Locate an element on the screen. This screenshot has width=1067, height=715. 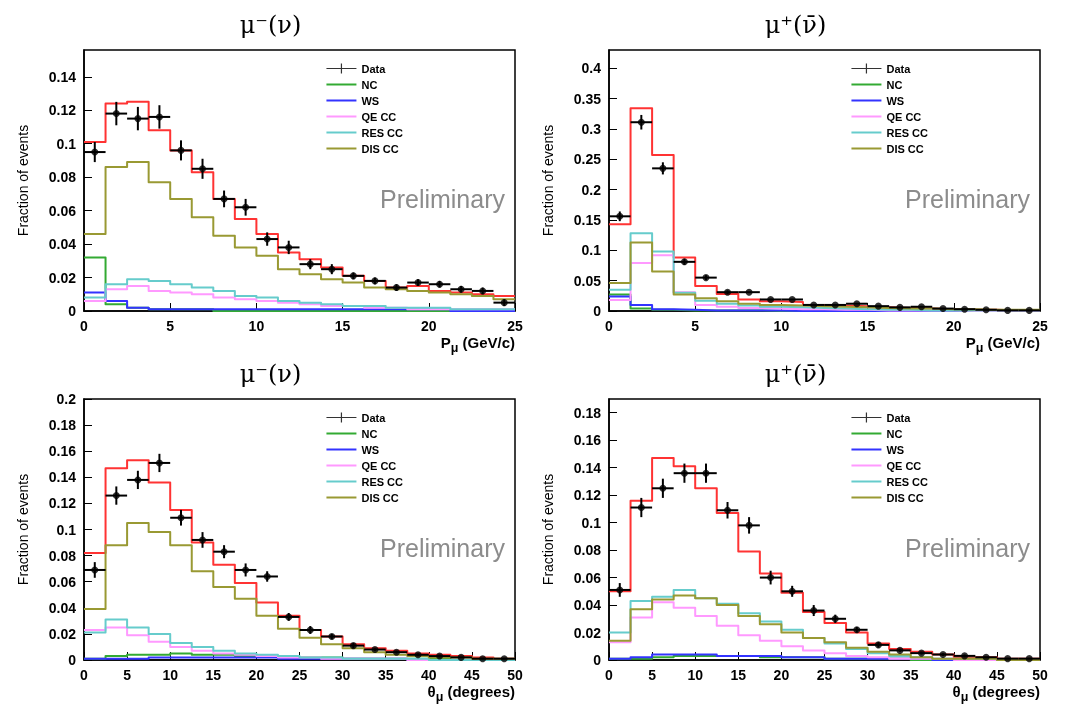
y-tick-label: 0.06 is located at coordinates (62, 210).